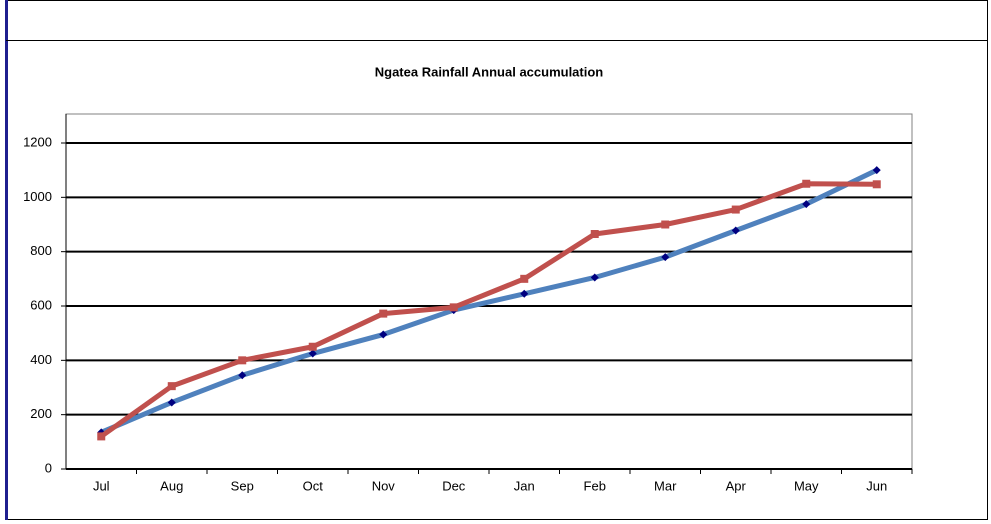 This screenshot has height=524, width=991. What do you see at coordinates (41, 359) in the screenshot?
I see `y-tick-label: 400` at bounding box center [41, 359].